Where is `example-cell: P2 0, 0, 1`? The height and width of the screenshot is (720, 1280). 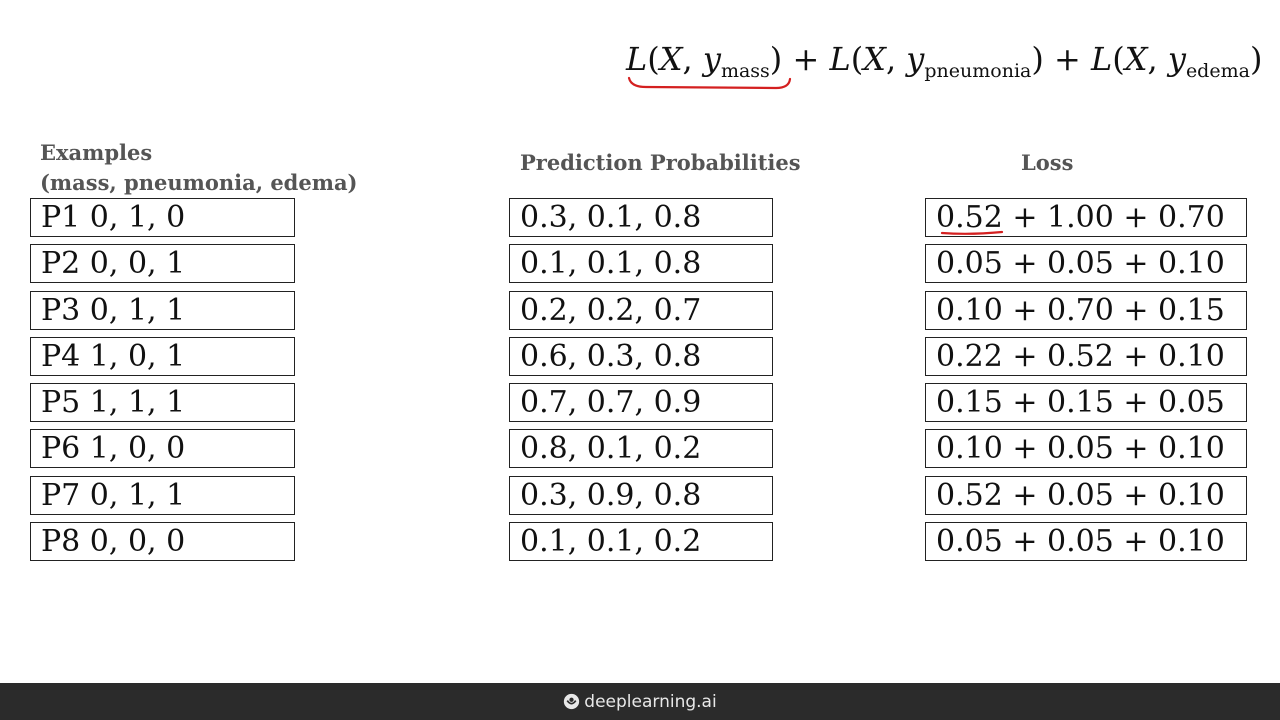 example-cell: P2 0, 0, 1 is located at coordinates (162, 264).